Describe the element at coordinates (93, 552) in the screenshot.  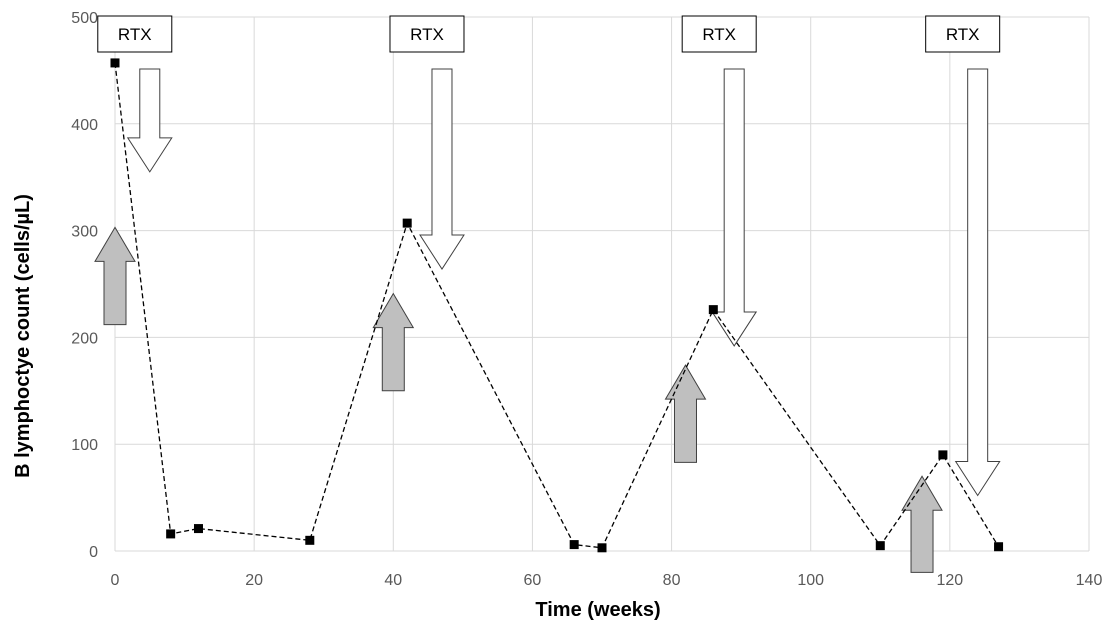
I see `y-tick-label: 0` at that location.